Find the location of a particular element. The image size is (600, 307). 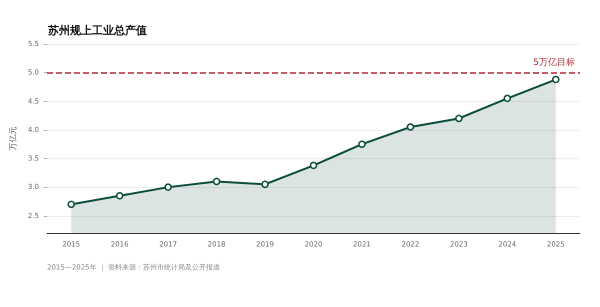

y-axis-title: 万亿元 is located at coordinates (13, 138).